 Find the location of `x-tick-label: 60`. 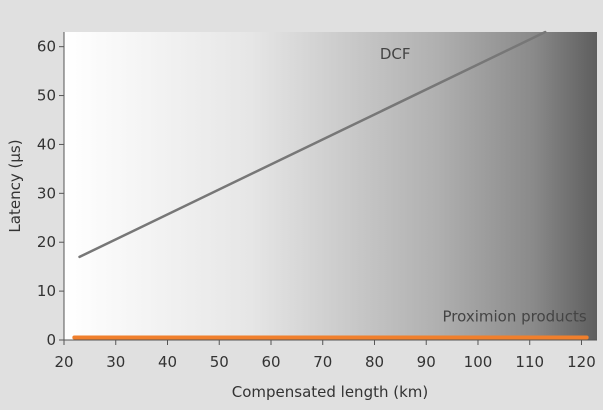

x-tick-label: 60 is located at coordinates (270, 362).